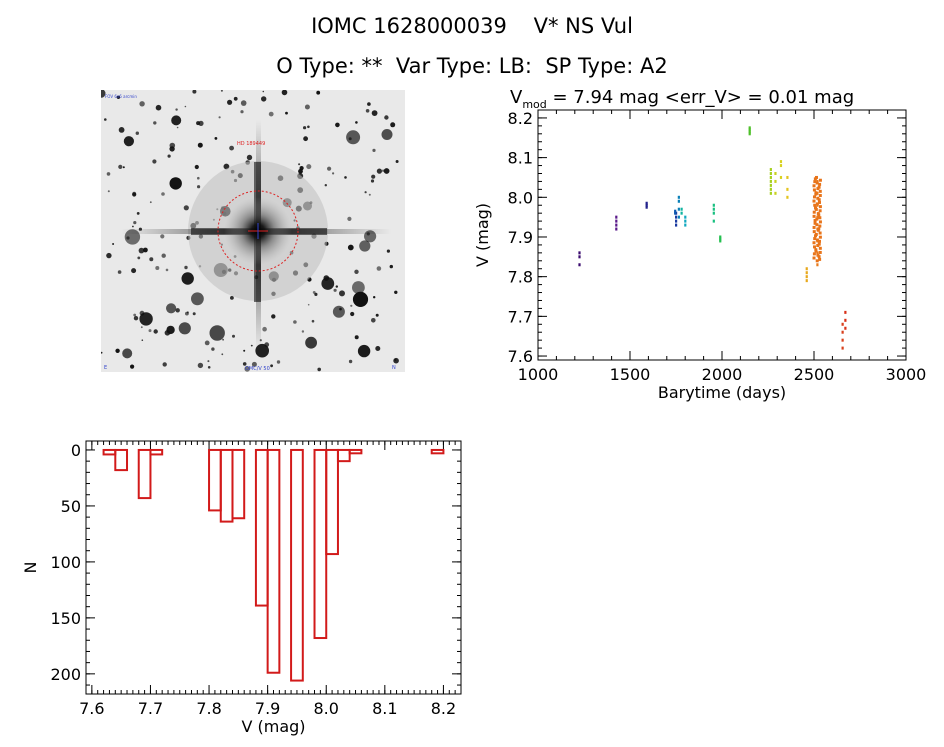 This screenshot has height=747, width=944. What do you see at coordinates (273, 567) in the screenshot?
I see `hist-frame` at bounding box center [273, 567].